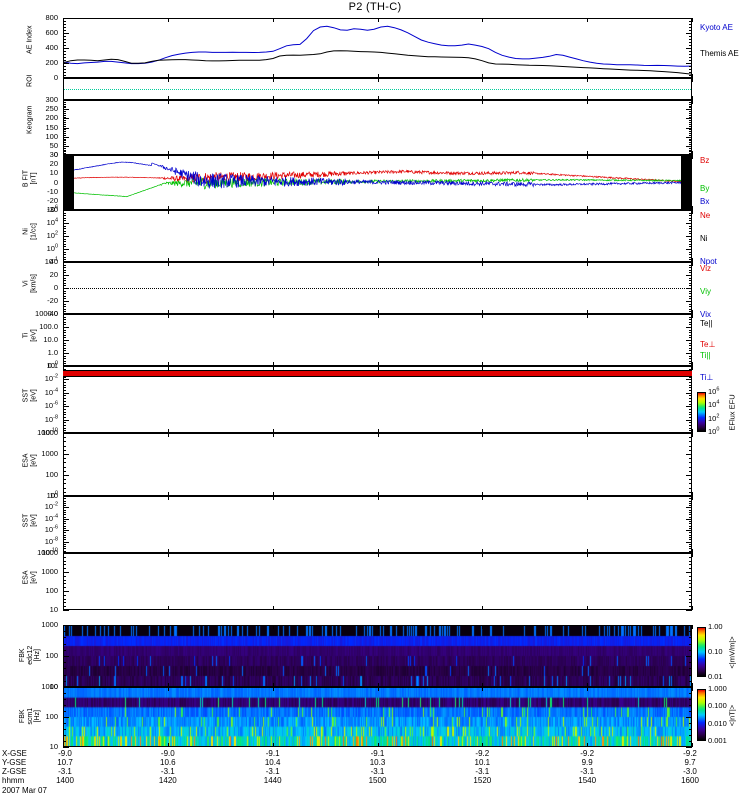 The height and width of the screenshot is (800, 750). What do you see at coordinates (732, 652) in the screenshot?
I see `colorbar-fbk-edc12-label: <|mV/m|>` at bounding box center [732, 652].